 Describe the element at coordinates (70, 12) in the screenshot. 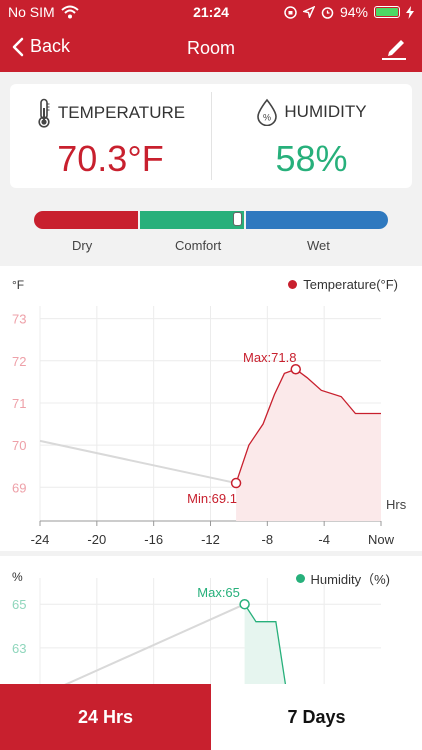

I see `wifi-icon` at that location.